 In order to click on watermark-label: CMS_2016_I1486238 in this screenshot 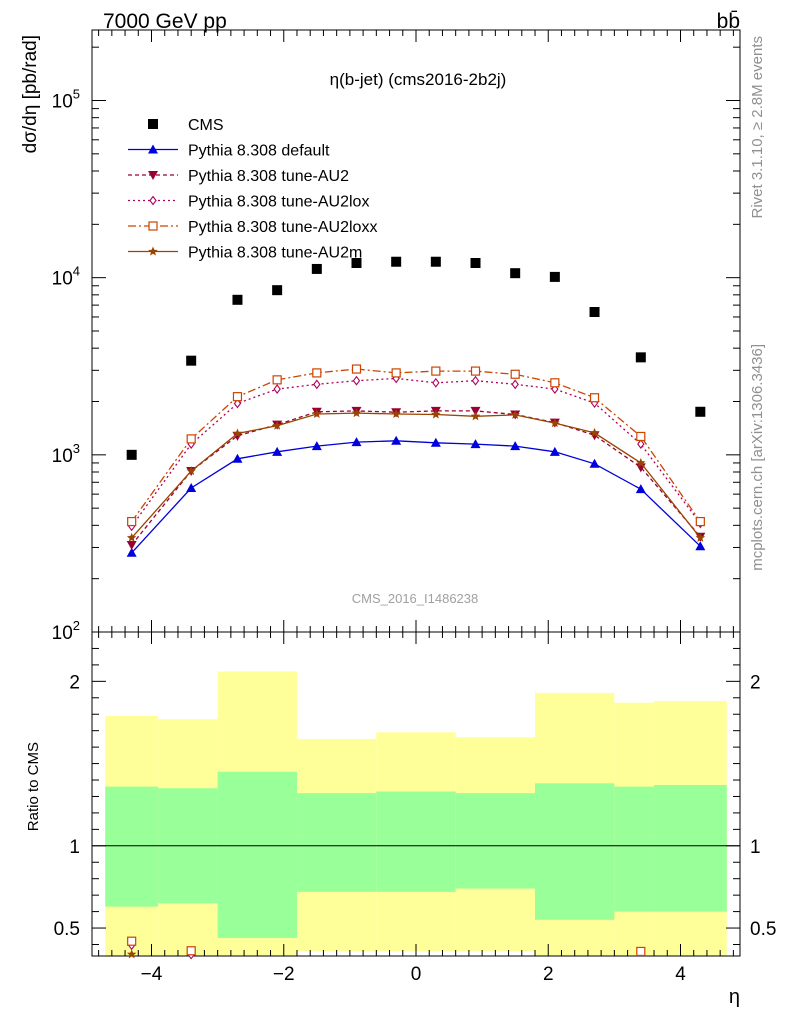, I will do `click(415, 598)`.